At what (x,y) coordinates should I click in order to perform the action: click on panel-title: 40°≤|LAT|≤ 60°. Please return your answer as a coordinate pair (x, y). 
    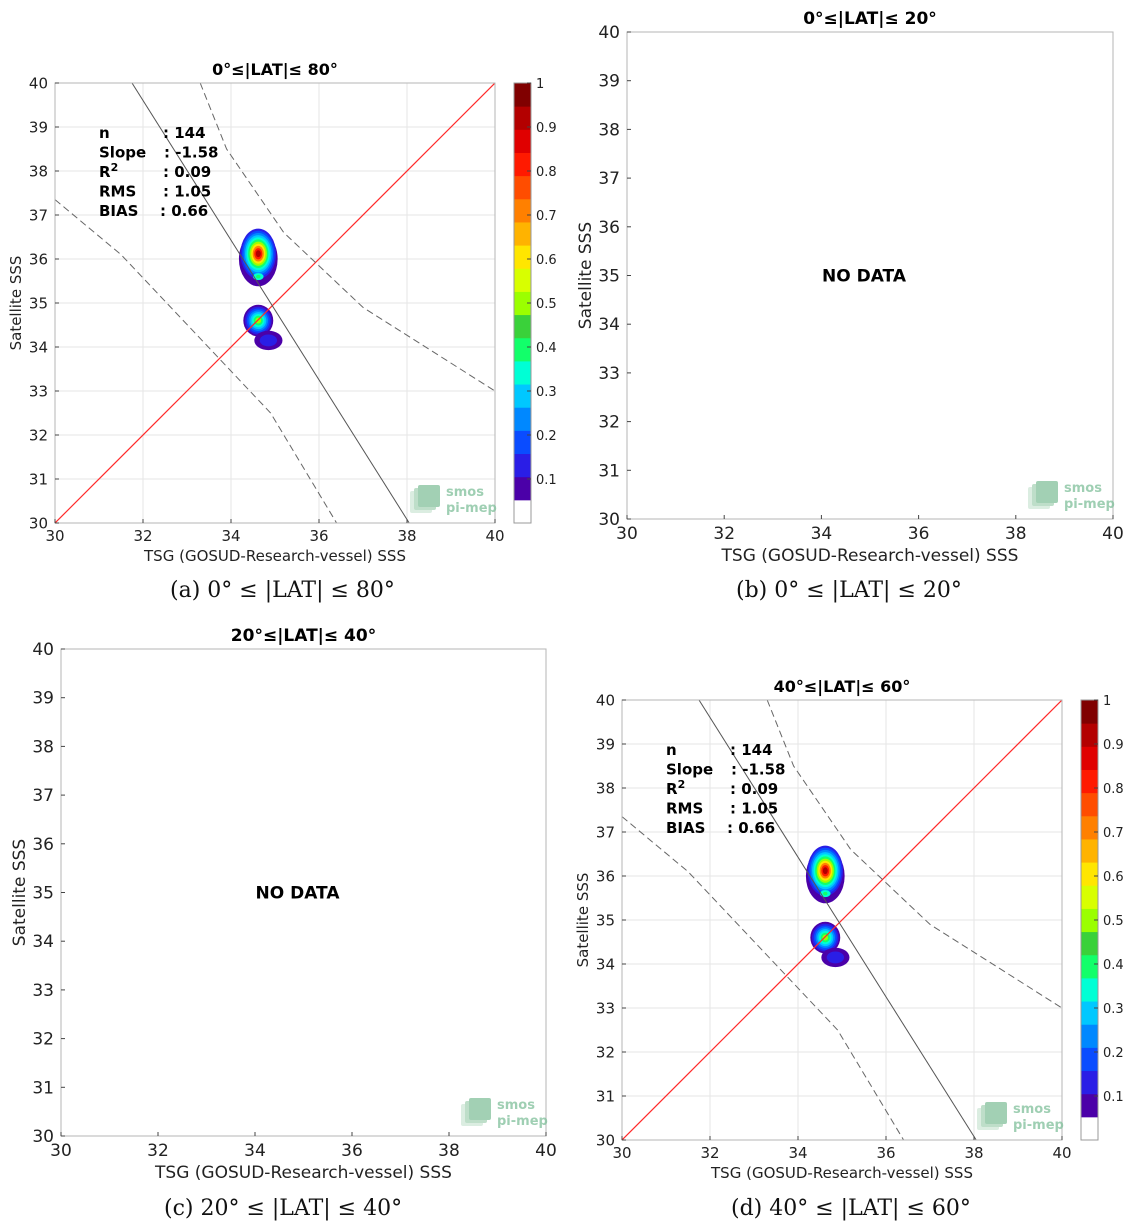
    Looking at the image, I should click on (842, 687).